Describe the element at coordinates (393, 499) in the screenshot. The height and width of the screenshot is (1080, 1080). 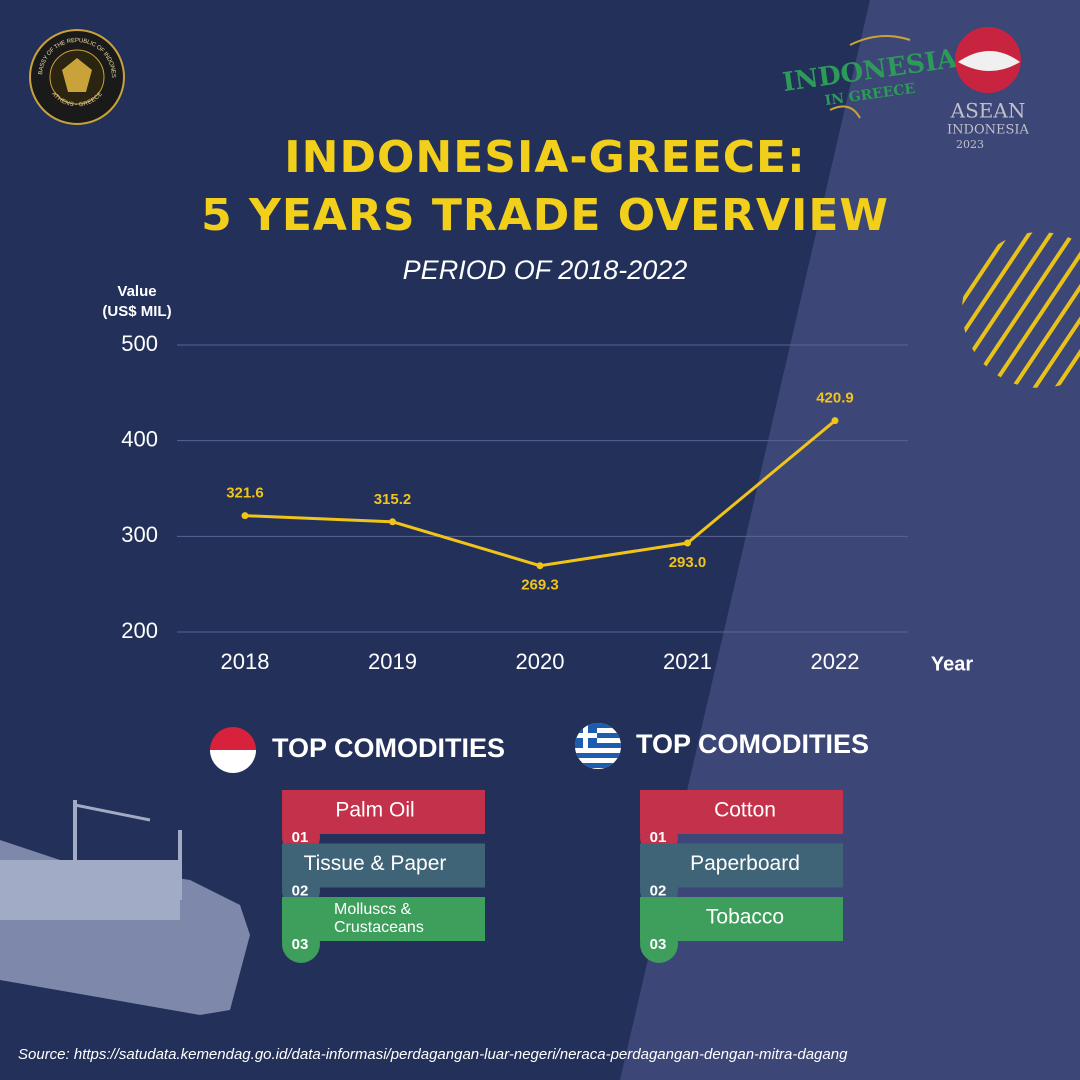
I see `data-label: 315.2` at that location.